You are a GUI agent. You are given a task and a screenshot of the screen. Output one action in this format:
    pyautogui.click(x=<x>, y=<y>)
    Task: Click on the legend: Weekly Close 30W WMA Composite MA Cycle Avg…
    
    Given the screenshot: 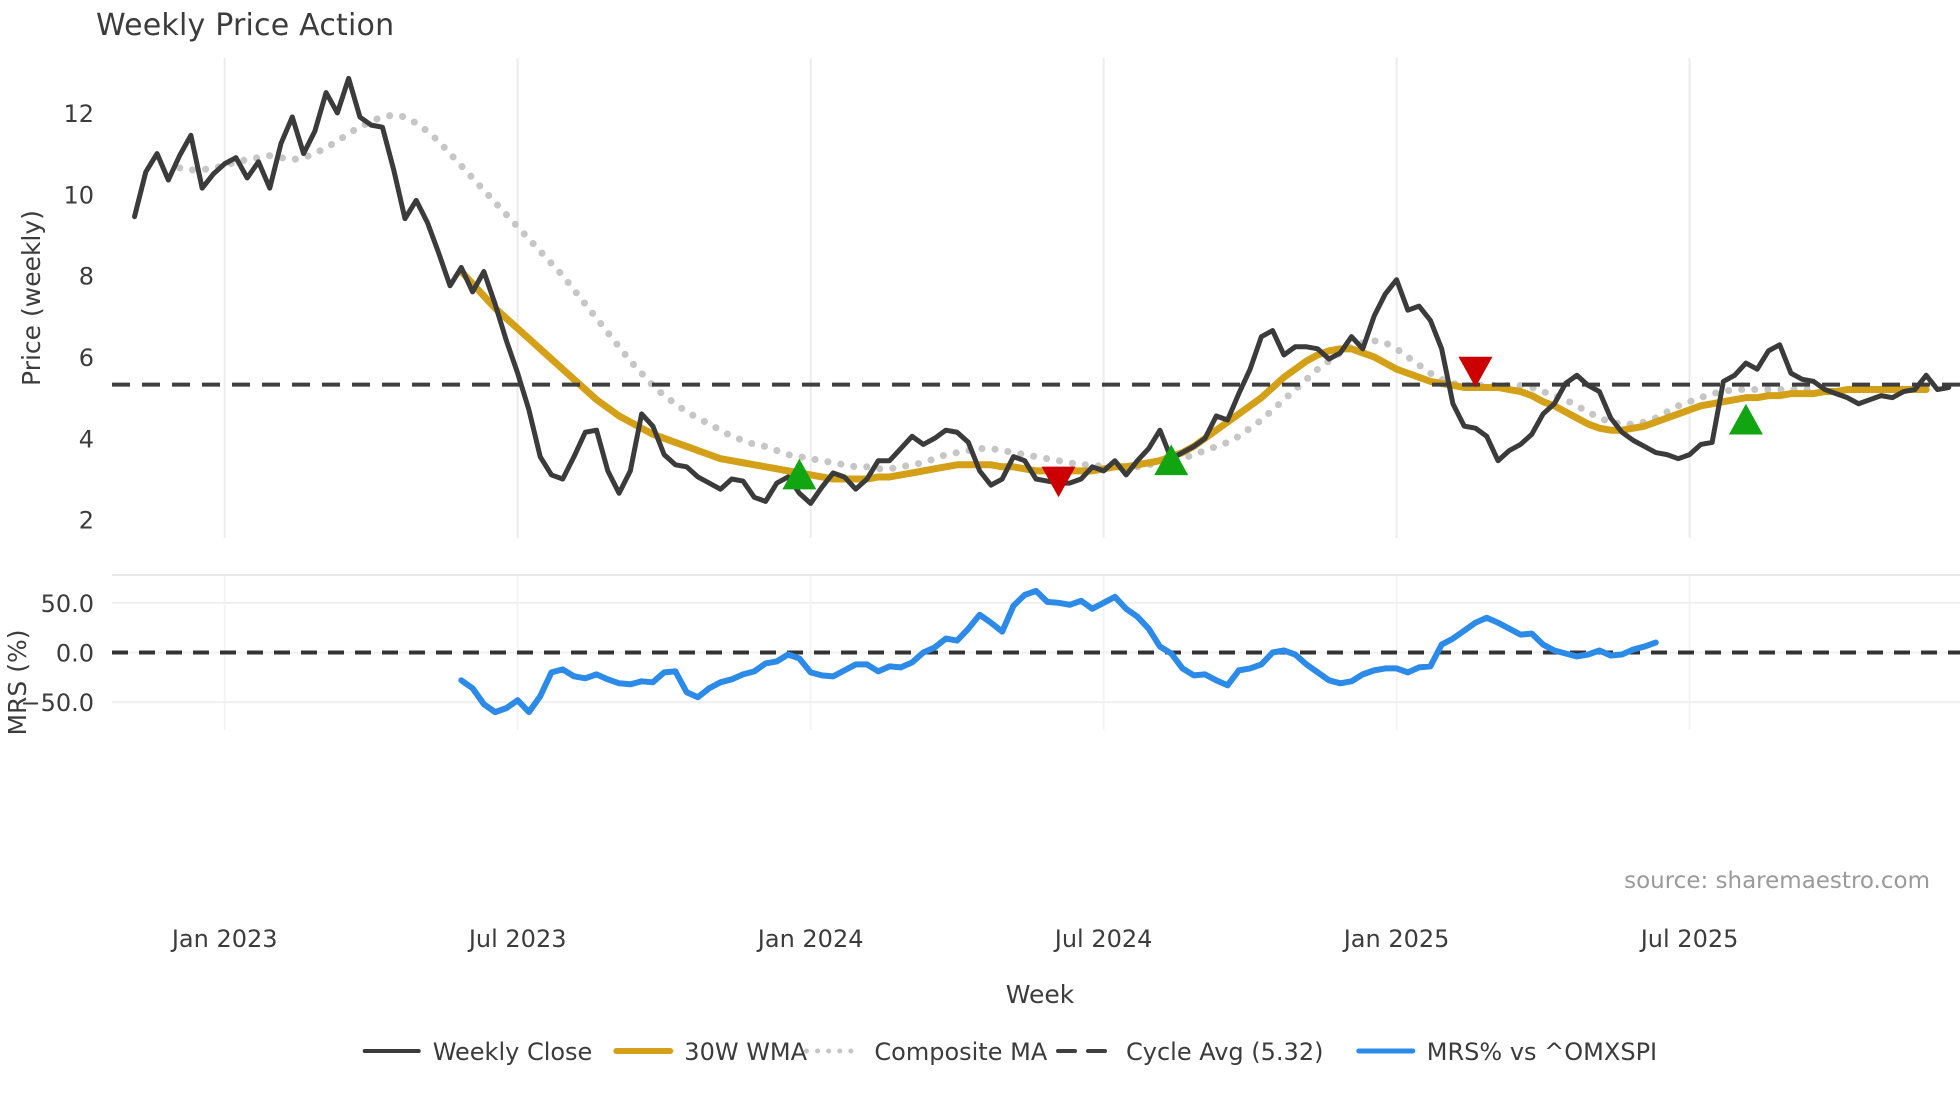 What is the action you would take?
    pyautogui.click(x=1009, y=1052)
    